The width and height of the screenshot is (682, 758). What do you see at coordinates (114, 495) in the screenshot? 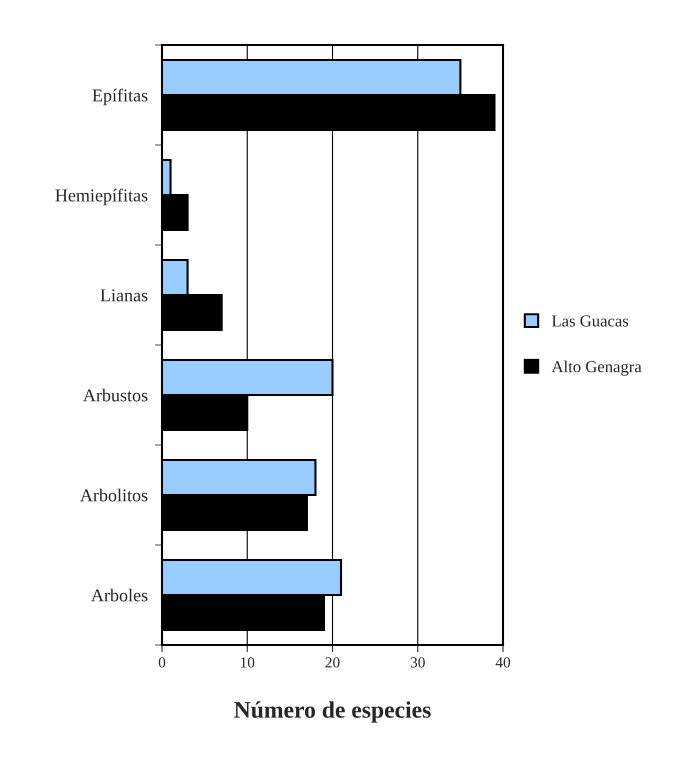
I see `y-tick-label: Arbolitos` at bounding box center [114, 495].